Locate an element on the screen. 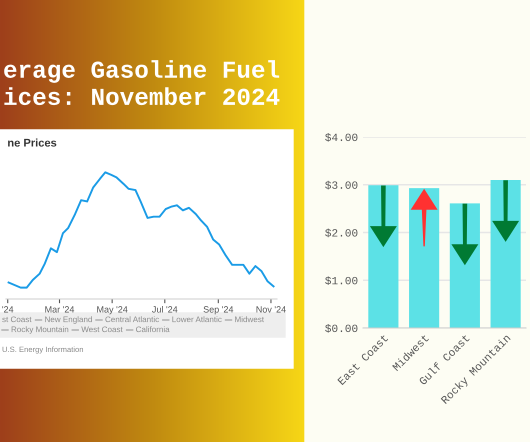 The width and height of the screenshot is (530, 442). text: New England is located at coordinates (68, 320).